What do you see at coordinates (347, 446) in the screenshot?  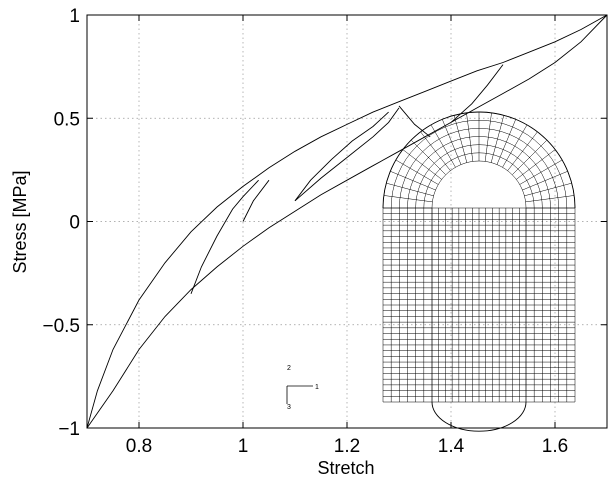 I see `x-tick-label: 1.2` at bounding box center [347, 446].